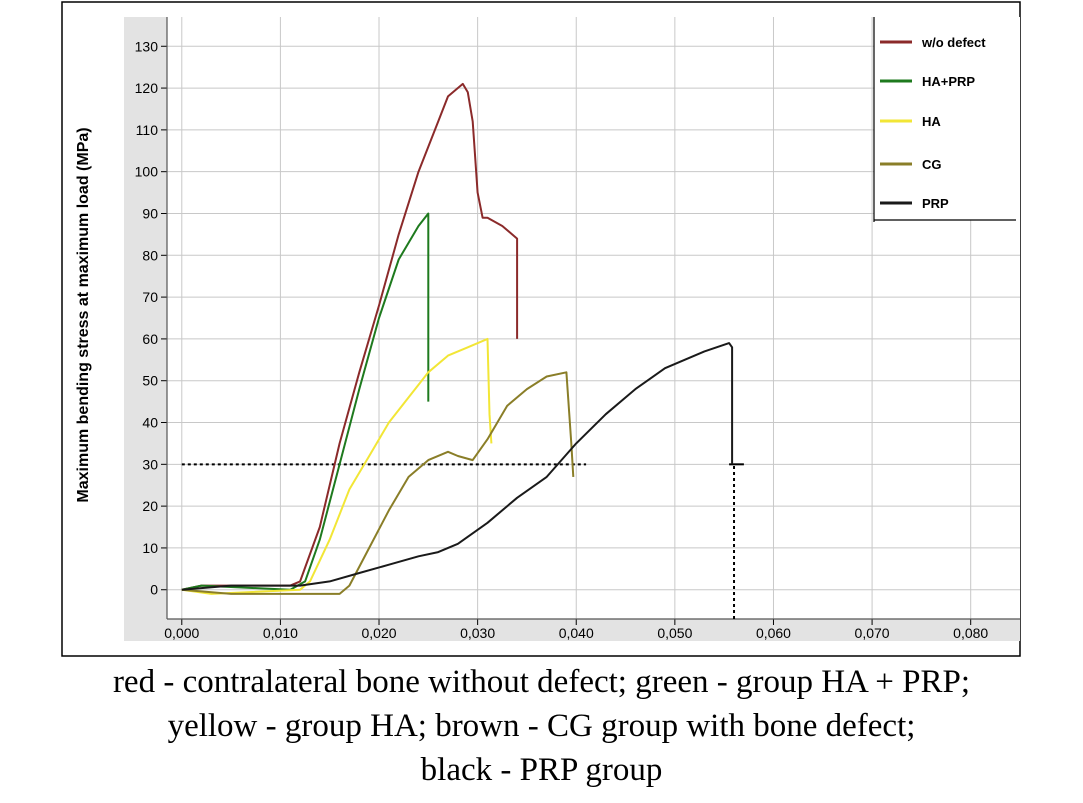  I want to click on y-tick-label: 80, so click(150, 255).